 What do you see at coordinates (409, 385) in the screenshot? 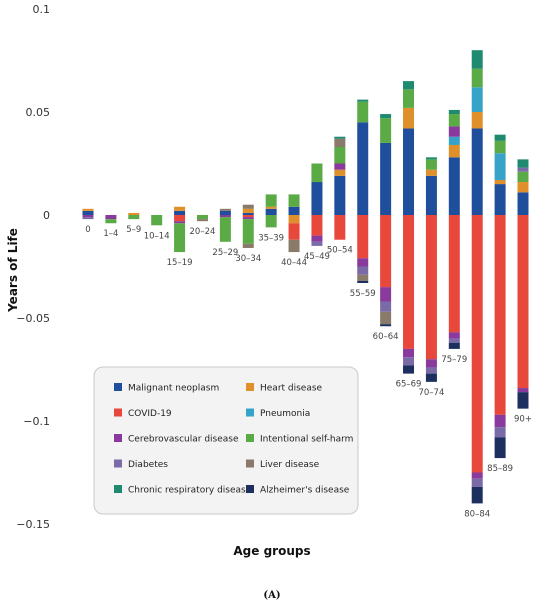
I see `category-label: 65–69` at bounding box center [409, 385].